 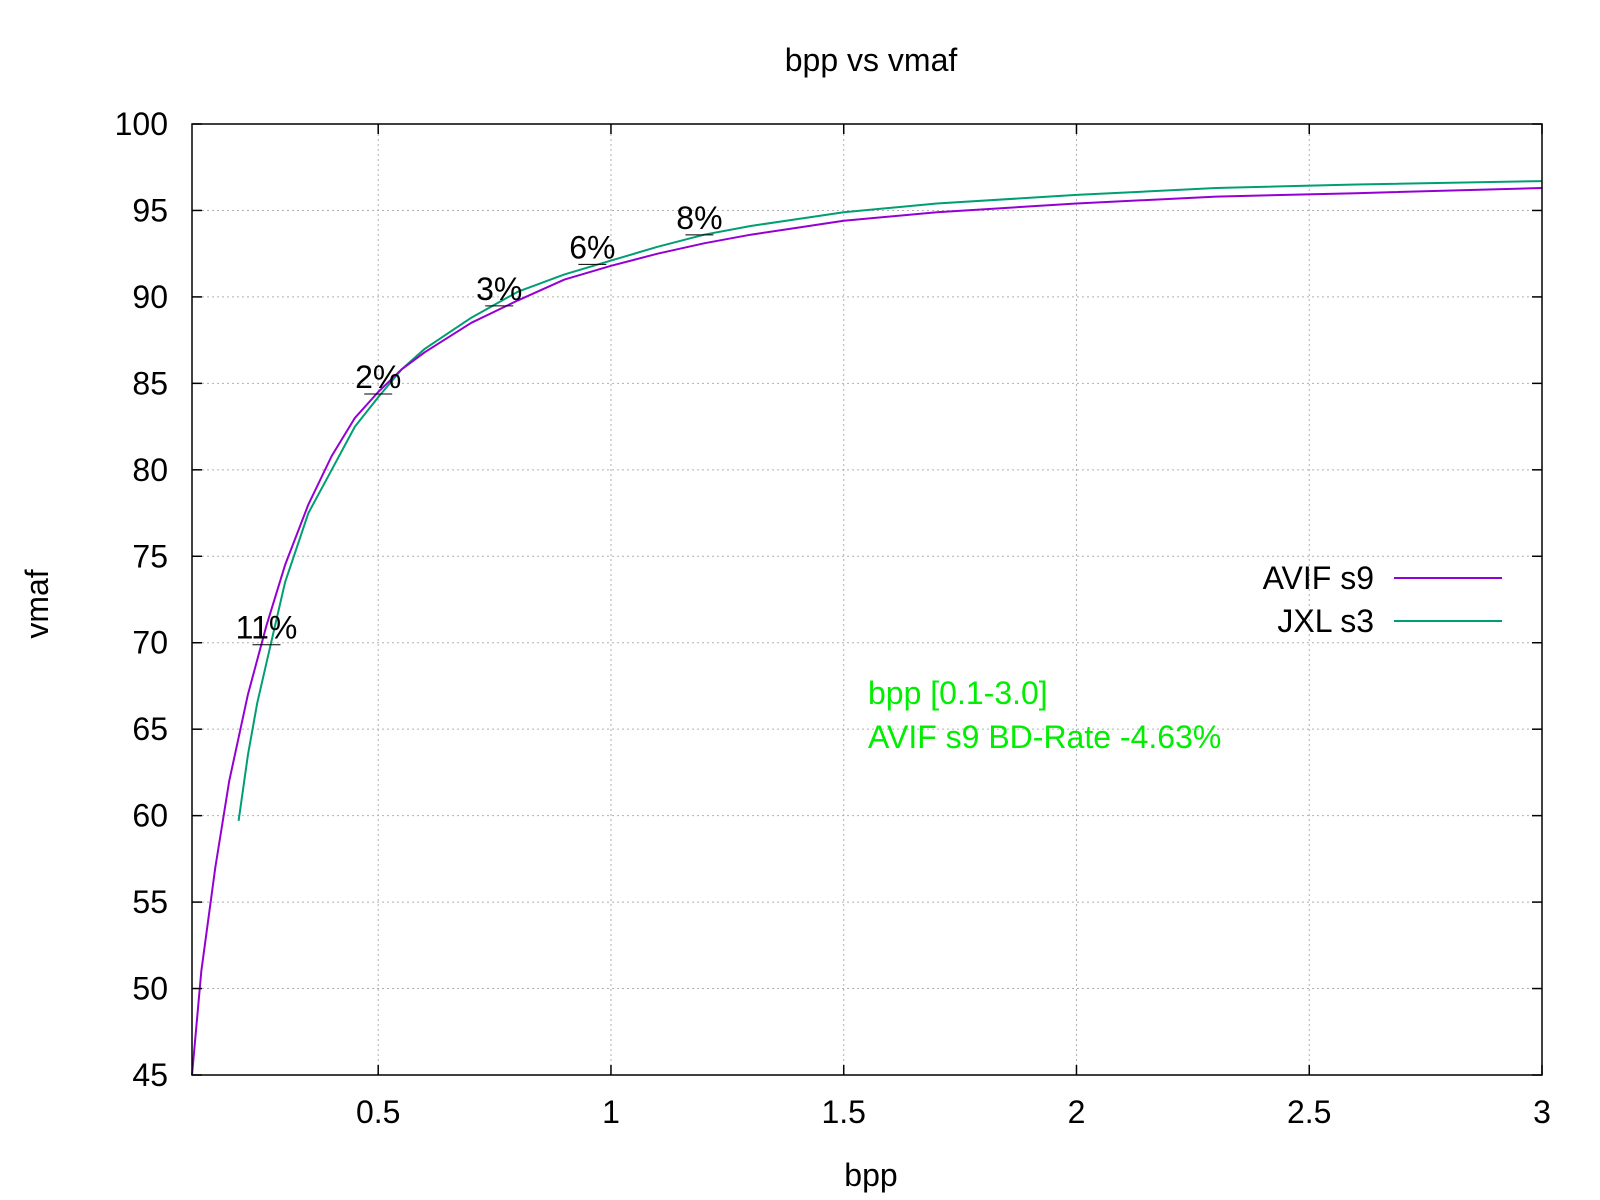 I want to click on x-tick-label: 0.5, so click(x=378, y=1112).